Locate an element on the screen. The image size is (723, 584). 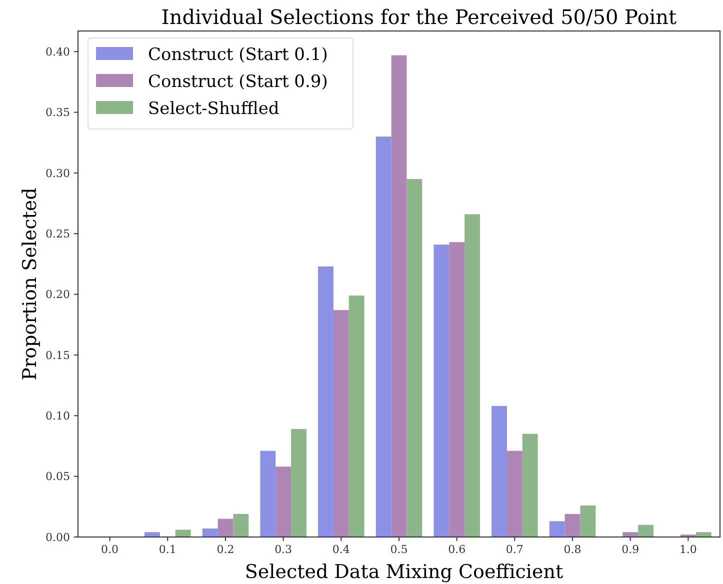
x-tick-label: 0.9 is located at coordinates (631, 549).